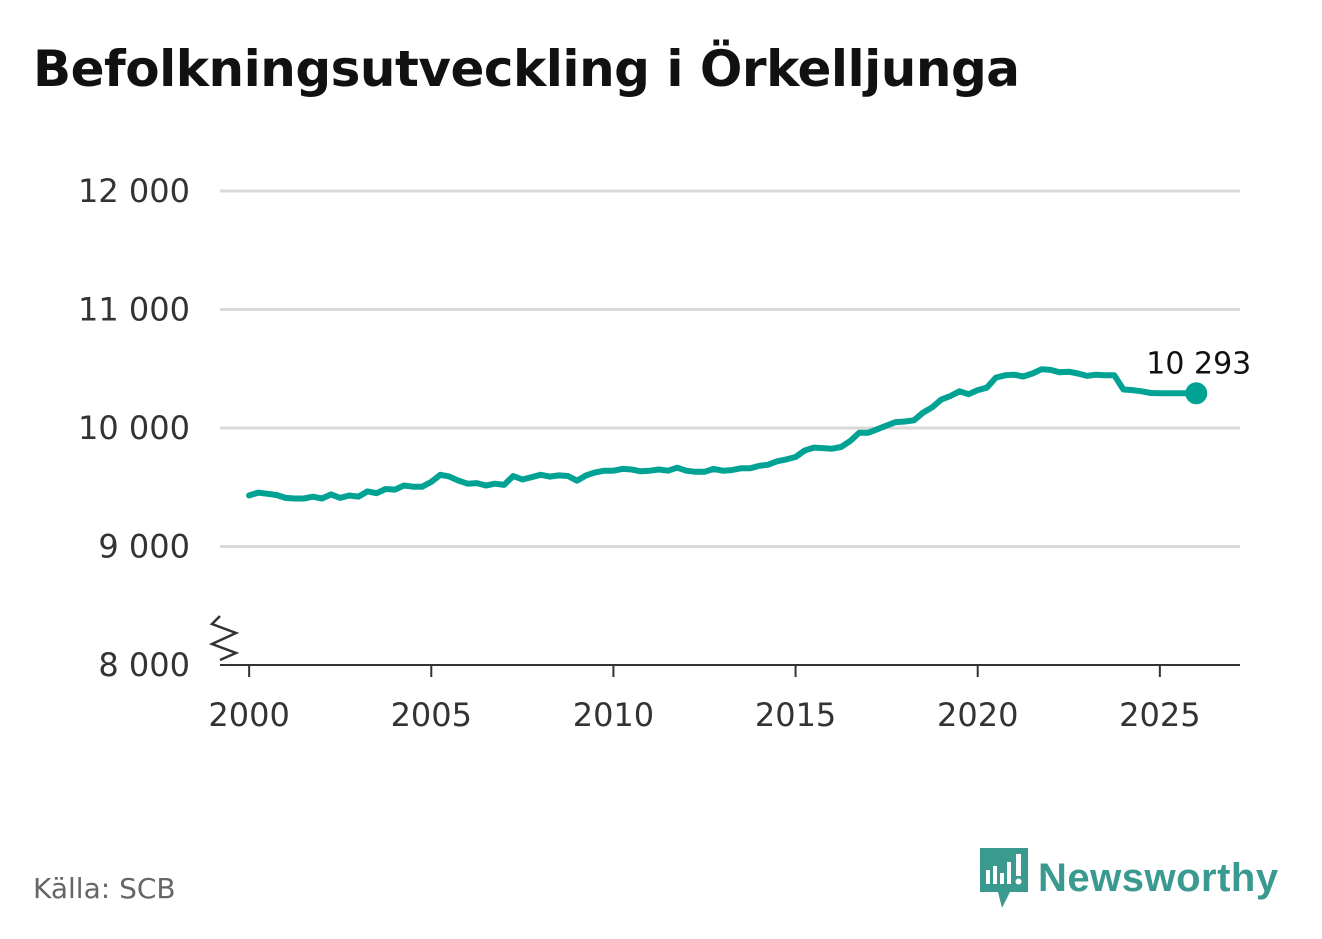 This screenshot has width=1322, height=939. I want to click on x-tick-label-2000: 2000, so click(248, 715).